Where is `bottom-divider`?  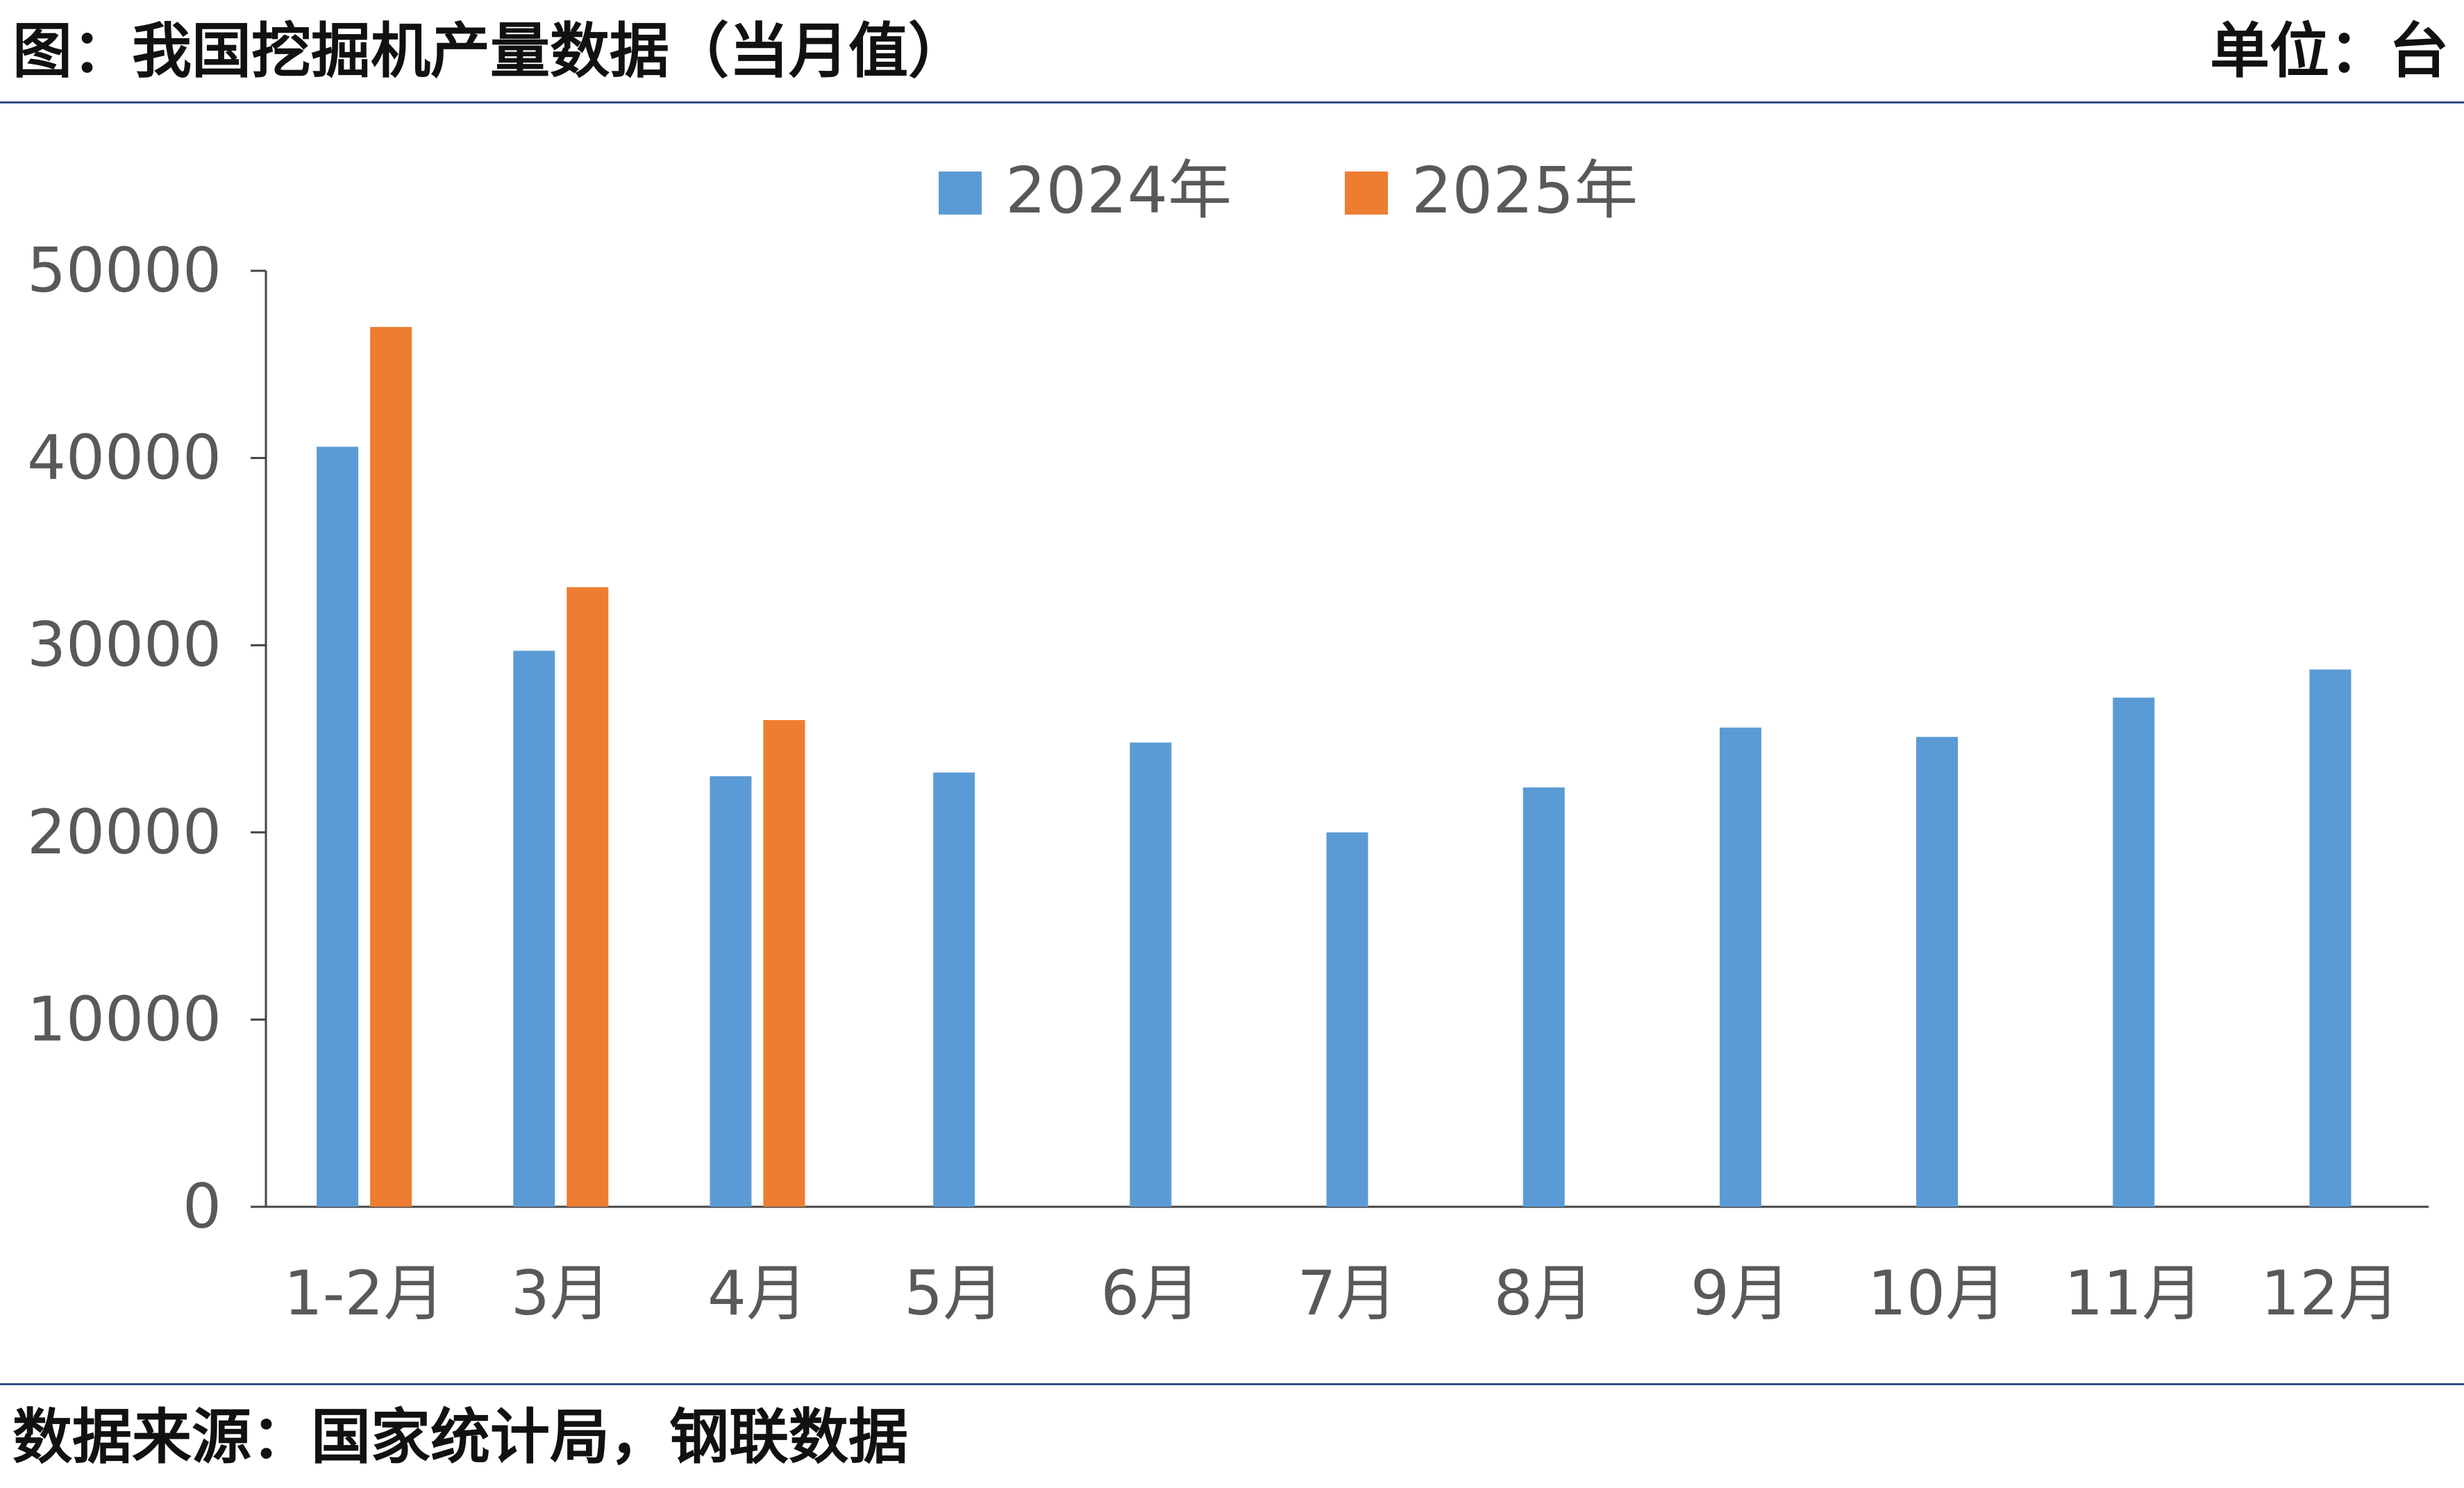
bottom-divider is located at coordinates (1232, 1384).